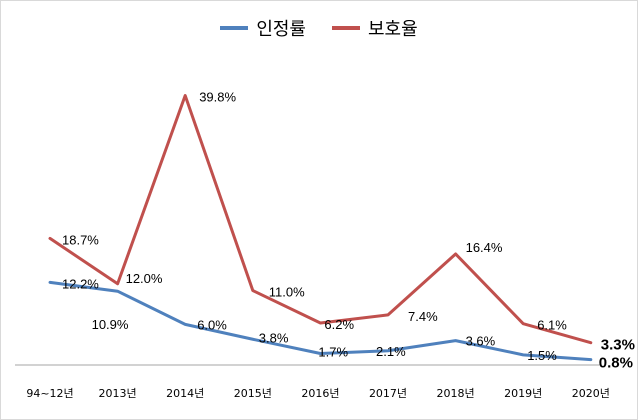 This screenshot has height=420, width=638. What do you see at coordinates (319, 28) in the screenshot?
I see `legend: 인정률 보호율` at bounding box center [319, 28].